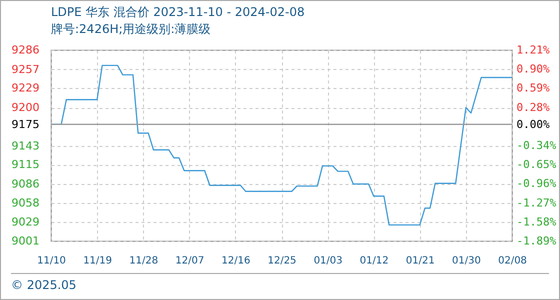 This screenshot has width=560, height=300. I want to click on x-tick-label: 01/21, so click(420, 261).